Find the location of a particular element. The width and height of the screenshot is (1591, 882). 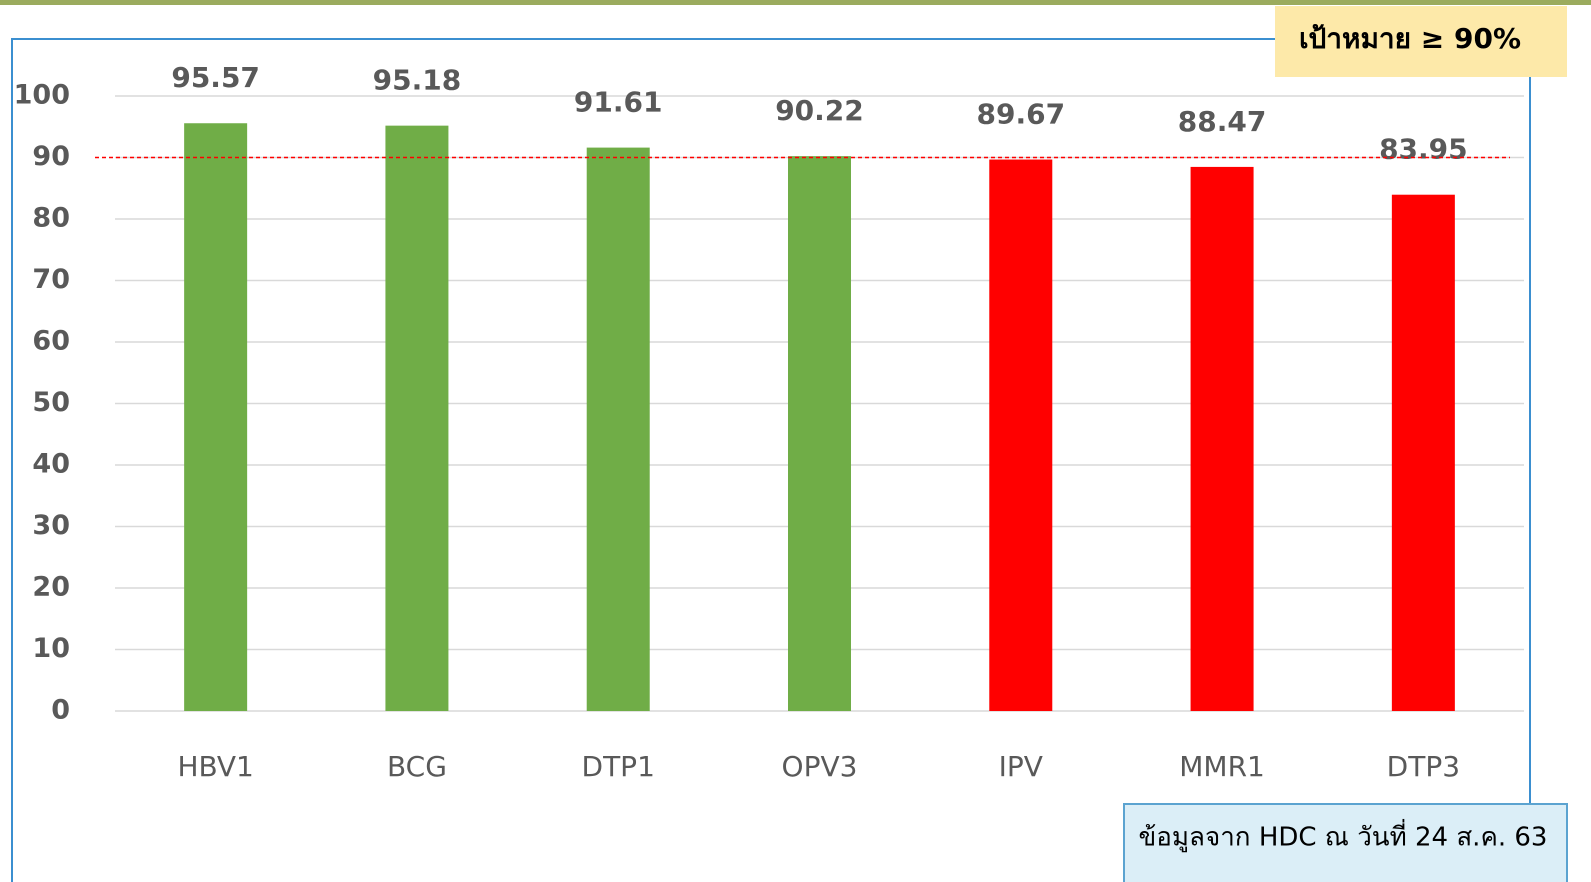

y-tick-label: 100 is located at coordinates (42, 95).